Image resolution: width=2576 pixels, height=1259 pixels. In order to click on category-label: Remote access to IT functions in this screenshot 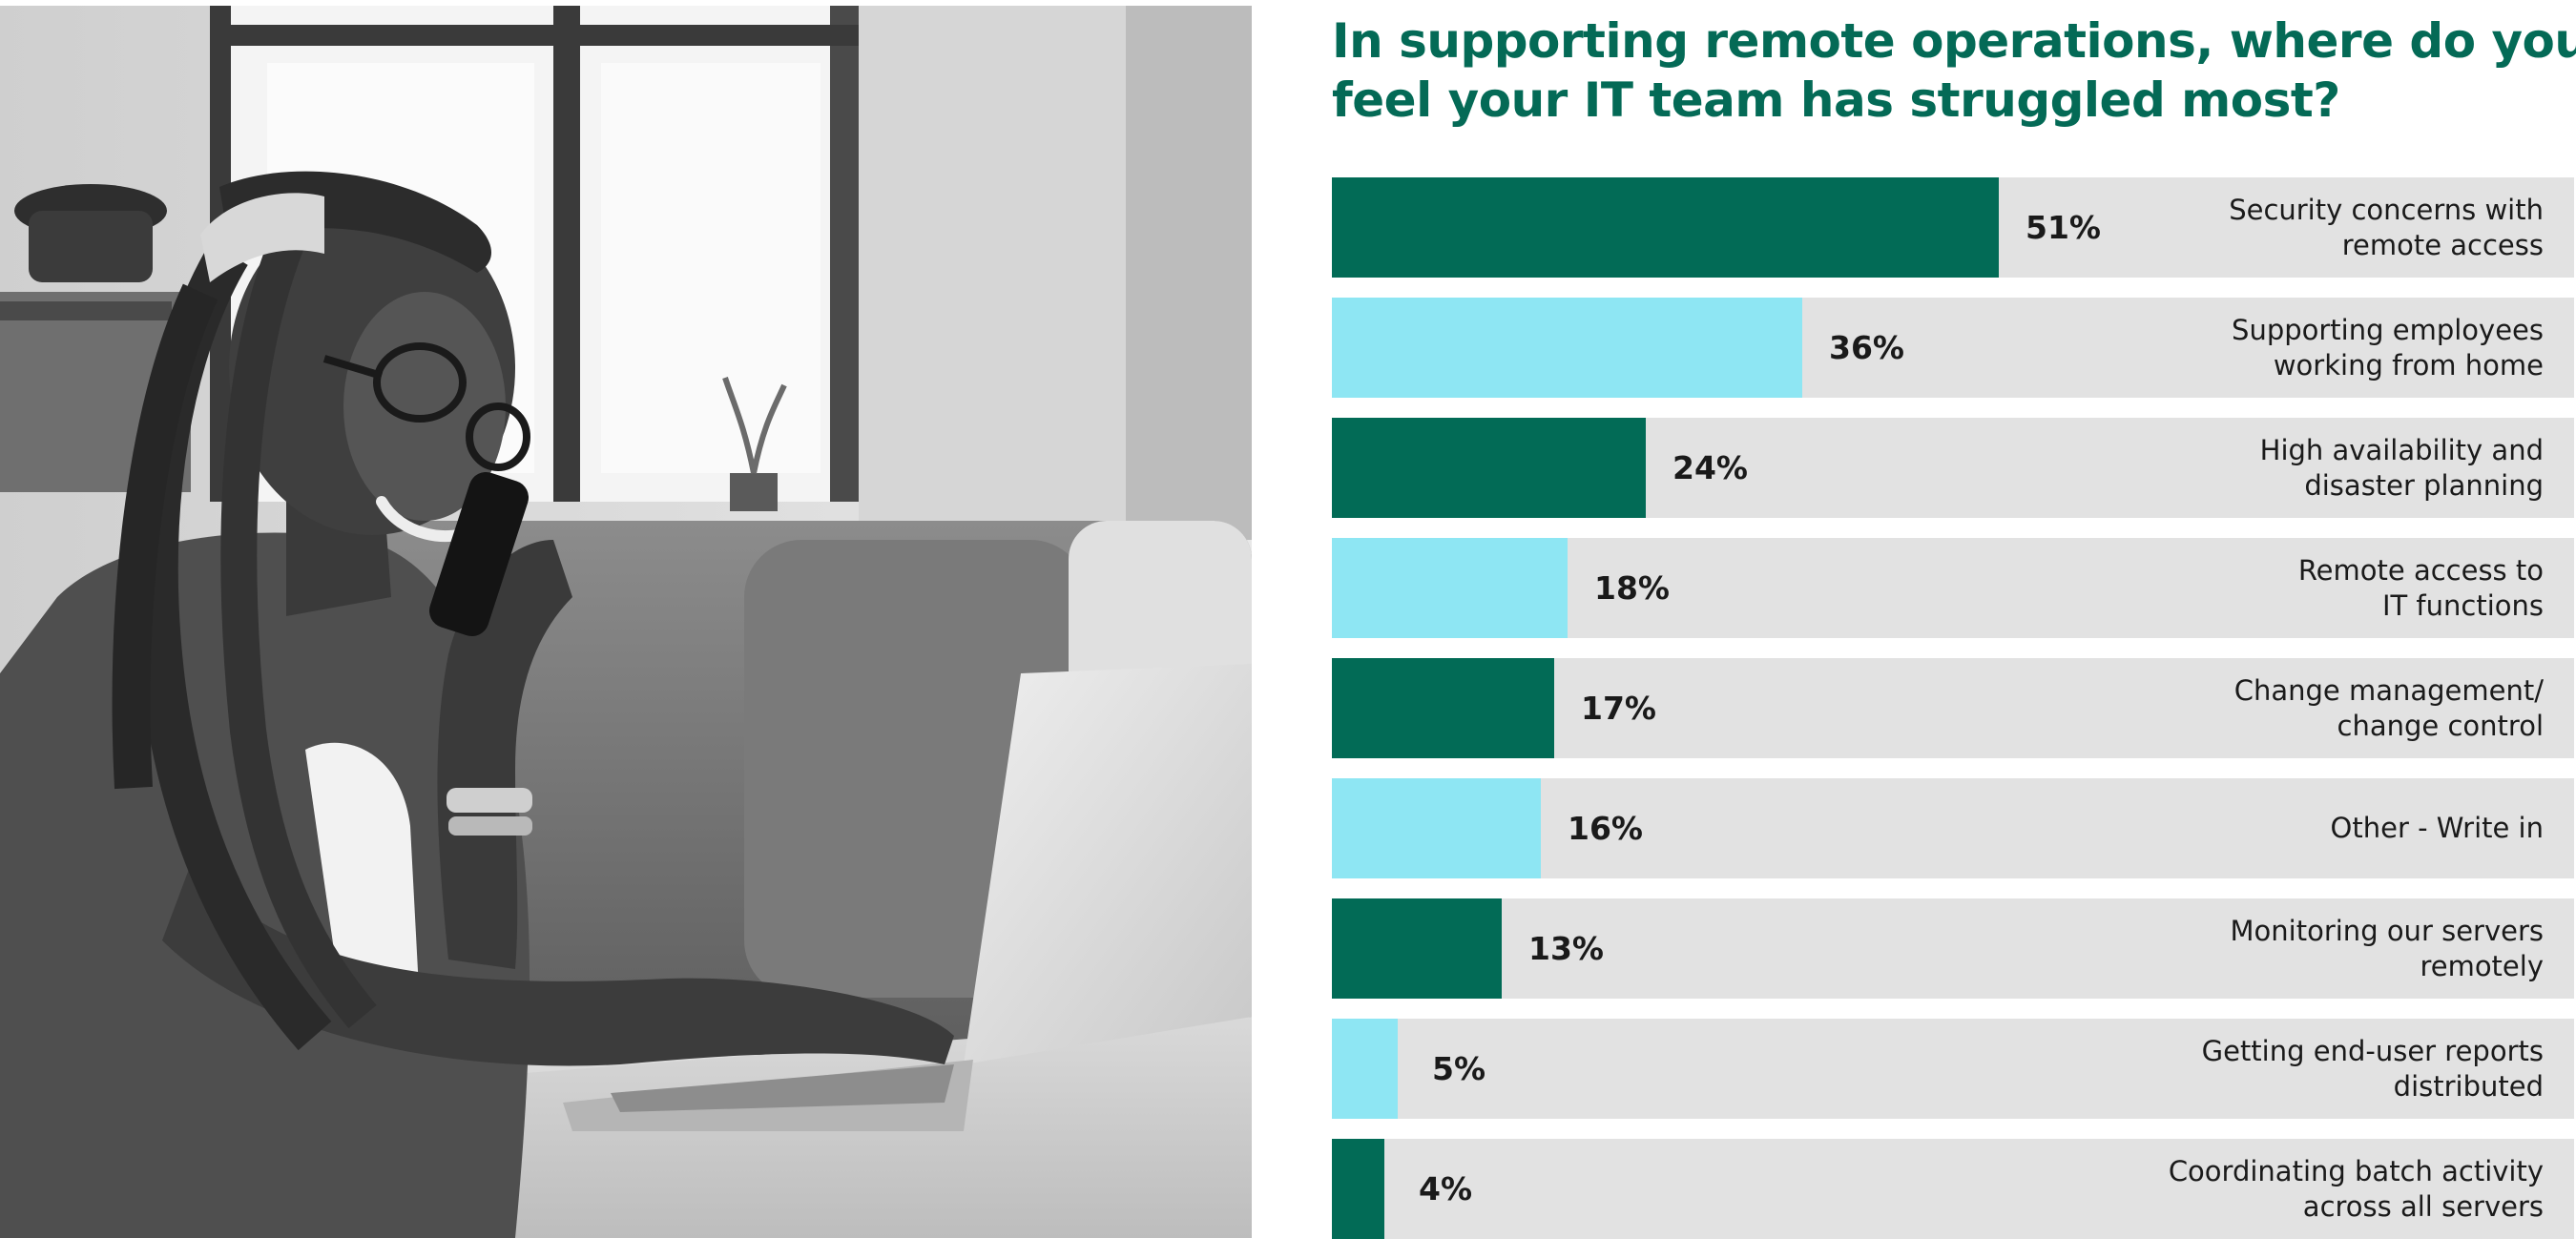, I will do `click(2276, 588)`.